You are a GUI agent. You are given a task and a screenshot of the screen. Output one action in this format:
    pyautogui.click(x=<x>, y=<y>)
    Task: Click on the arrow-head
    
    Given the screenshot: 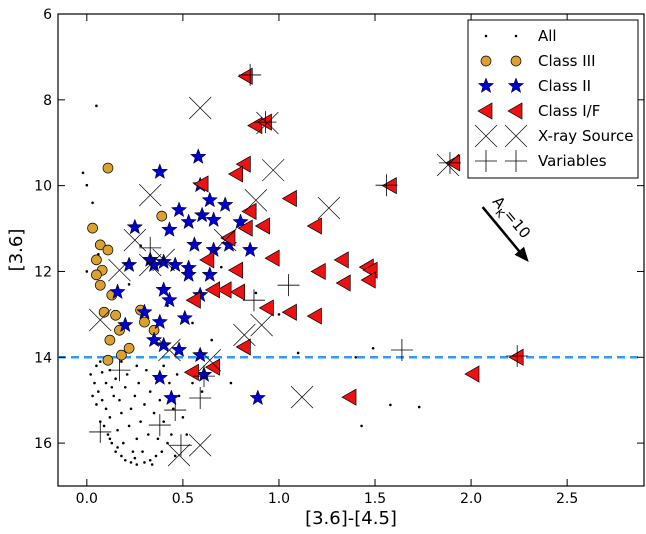 What is the action you would take?
    pyautogui.click(x=521, y=254)
    